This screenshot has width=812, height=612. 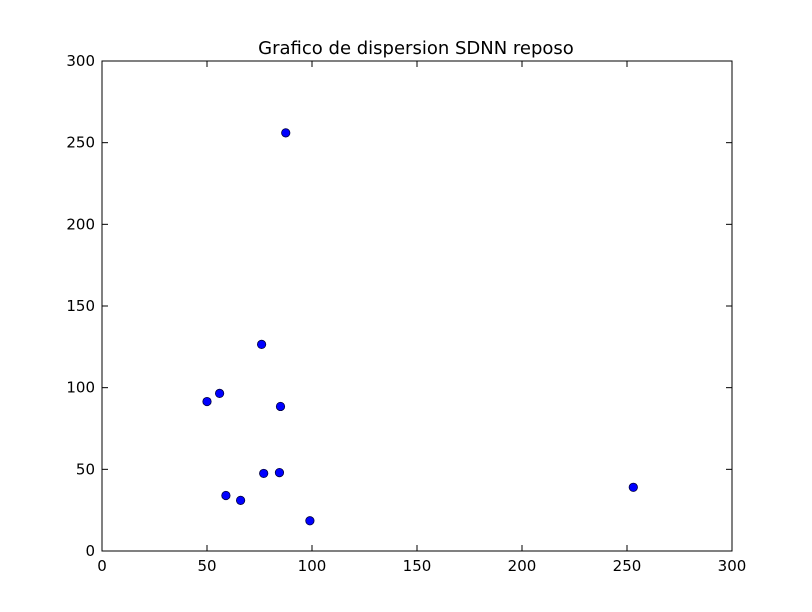 What do you see at coordinates (732, 566) in the screenshot?
I see `x-tick-label: 300` at bounding box center [732, 566].